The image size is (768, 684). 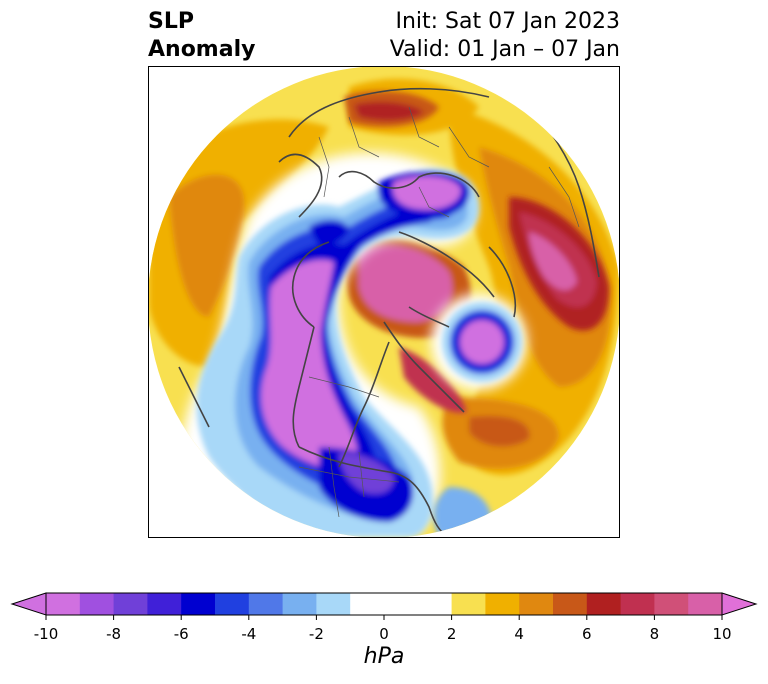 I want to click on colorbar-tick-label: -4, so click(x=248, y=634).